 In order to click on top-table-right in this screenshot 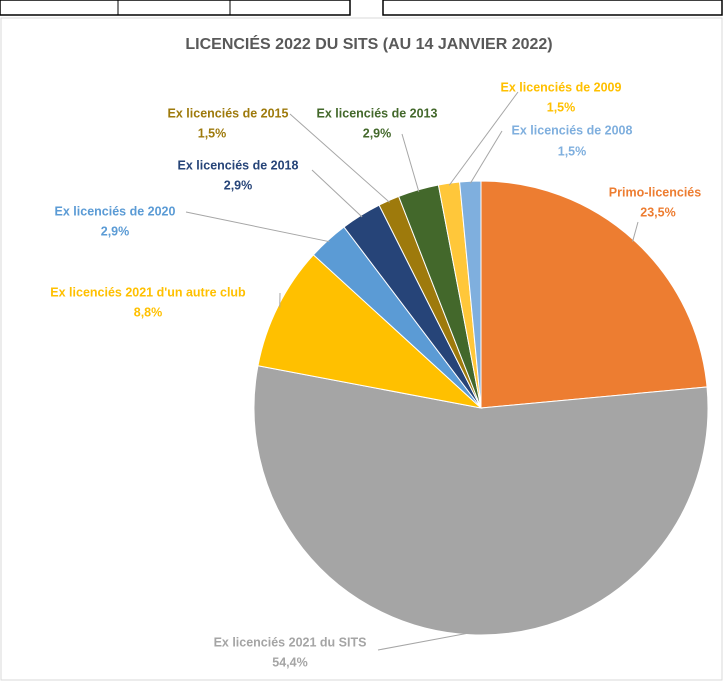, I will do `click(552, 7)`.